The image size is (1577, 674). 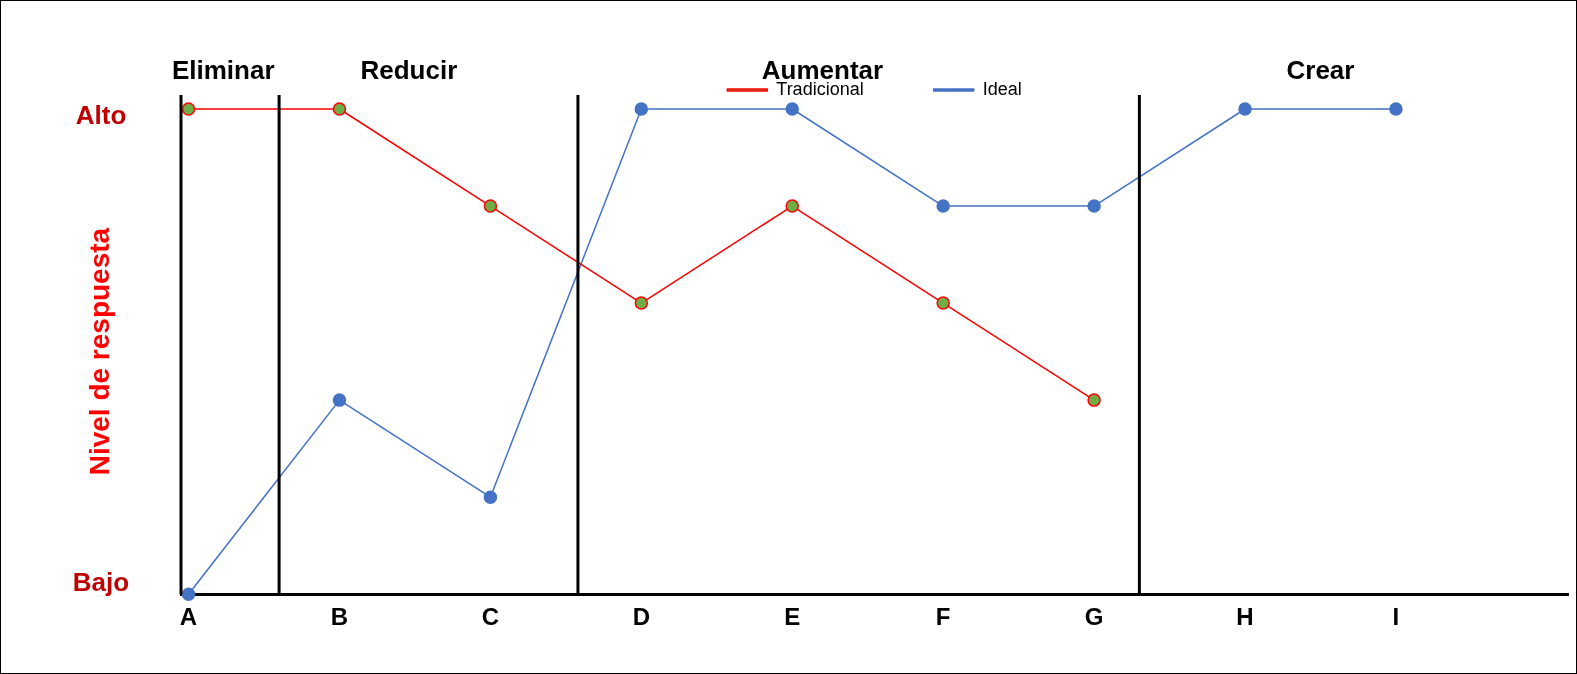 What do you see at coordinates (641, 617) in the screenshot?
I see `x-tick-label: D` at bounding box center [641, 617].